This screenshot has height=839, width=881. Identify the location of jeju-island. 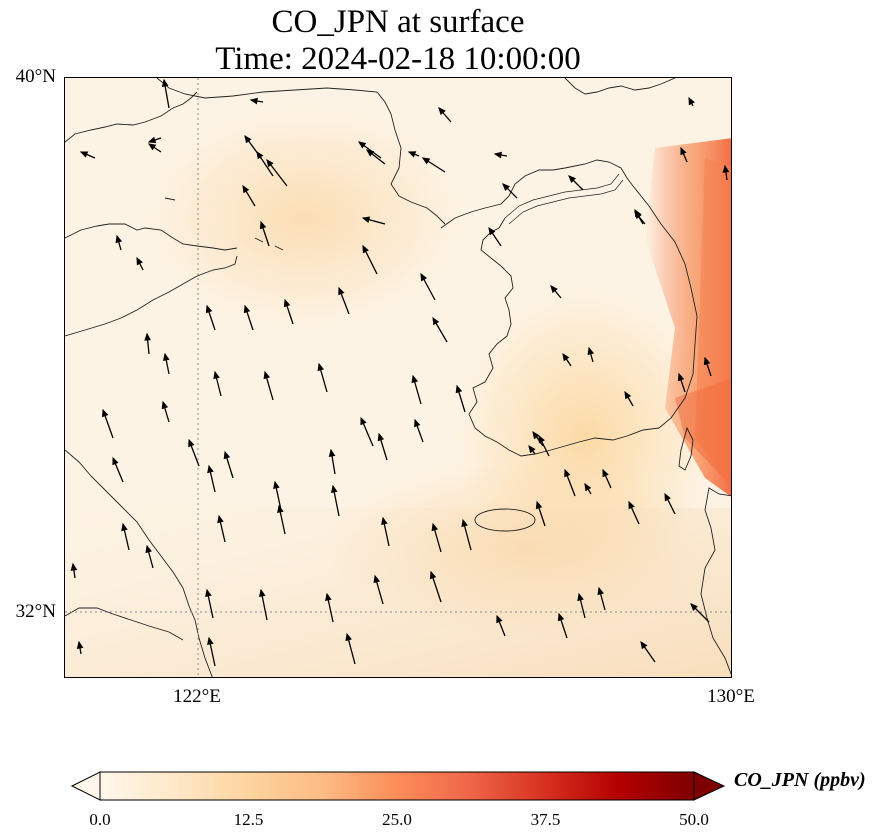
(505, 520).